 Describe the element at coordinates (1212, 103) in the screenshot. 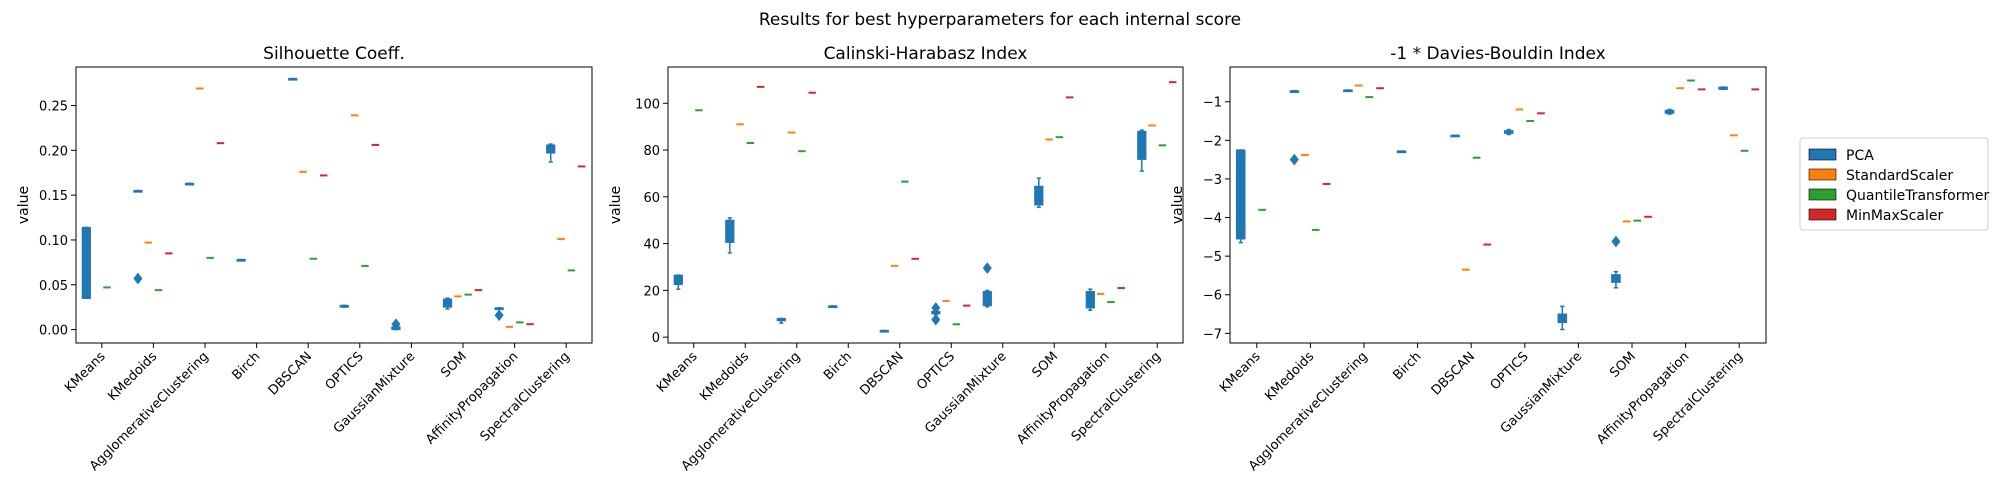

I see `y-tick-label: −1` at that location.